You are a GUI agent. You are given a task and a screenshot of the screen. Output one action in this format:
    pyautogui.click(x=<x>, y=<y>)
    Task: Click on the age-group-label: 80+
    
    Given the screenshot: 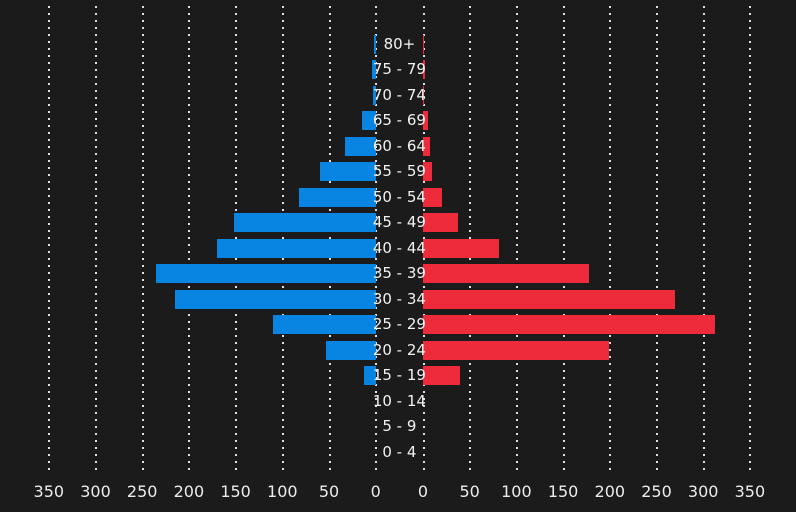 What is the action you would take?
    pyautogui.click(x=399, y=43)
    